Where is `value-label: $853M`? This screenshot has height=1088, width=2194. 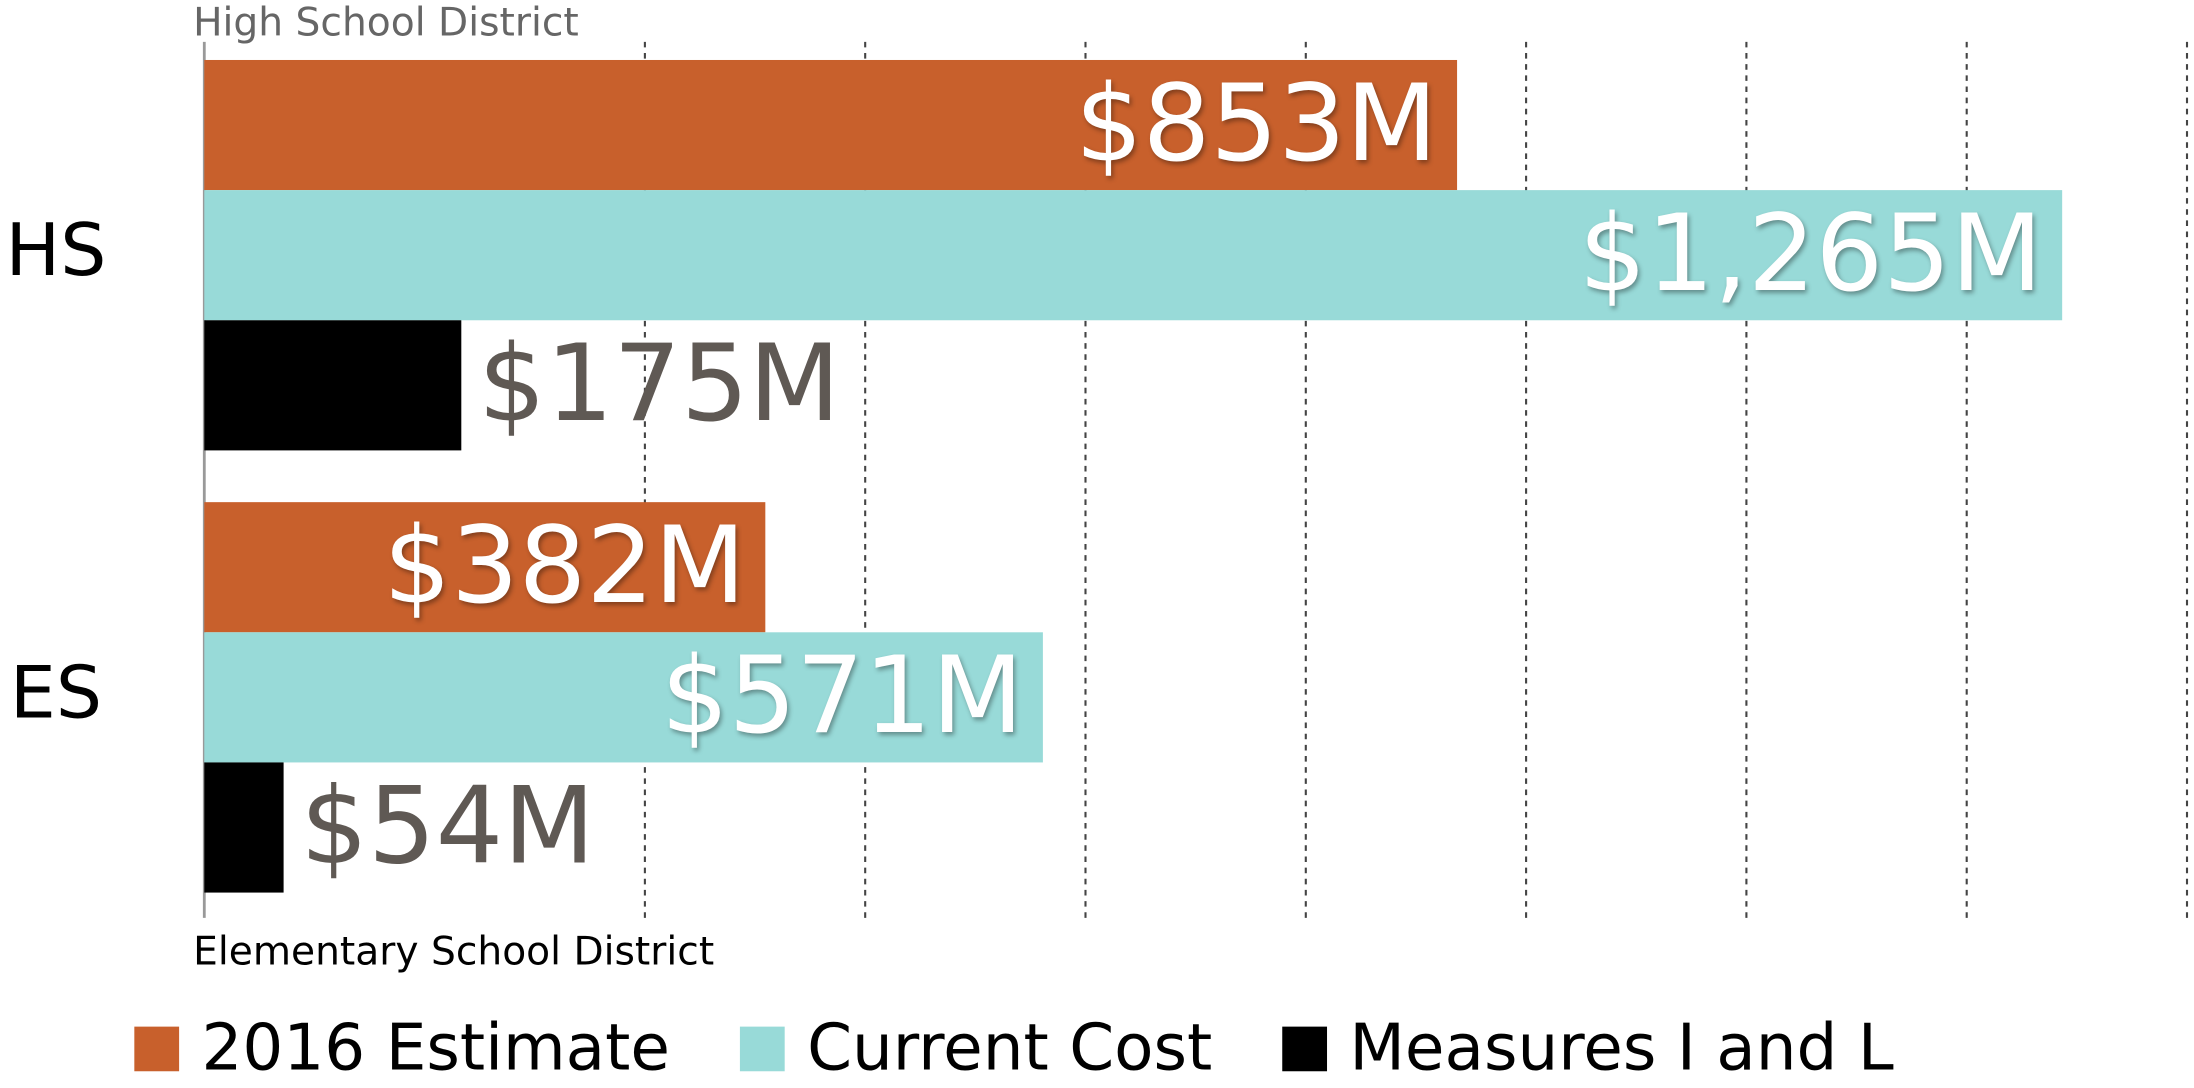
value-label: $853M is located at coordinates (1256, 124).